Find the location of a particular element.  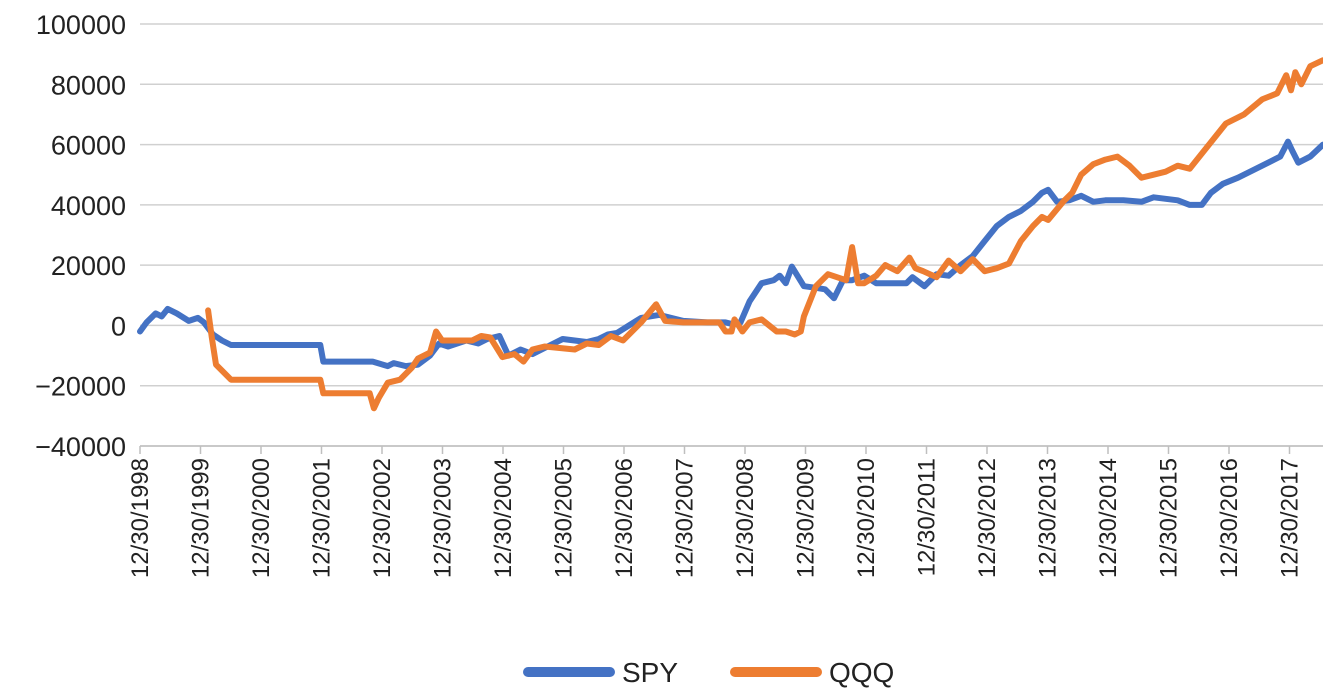

x-tick-label: 12/30/2000 is located at coordinates (261, 518).